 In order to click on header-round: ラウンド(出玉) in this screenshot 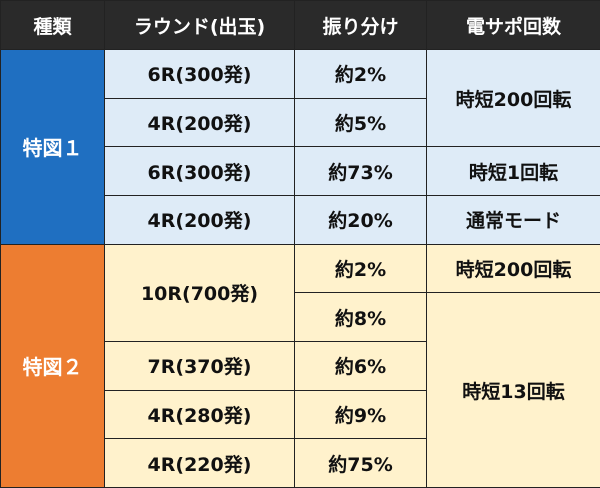, I will do `click(199, 25)`.